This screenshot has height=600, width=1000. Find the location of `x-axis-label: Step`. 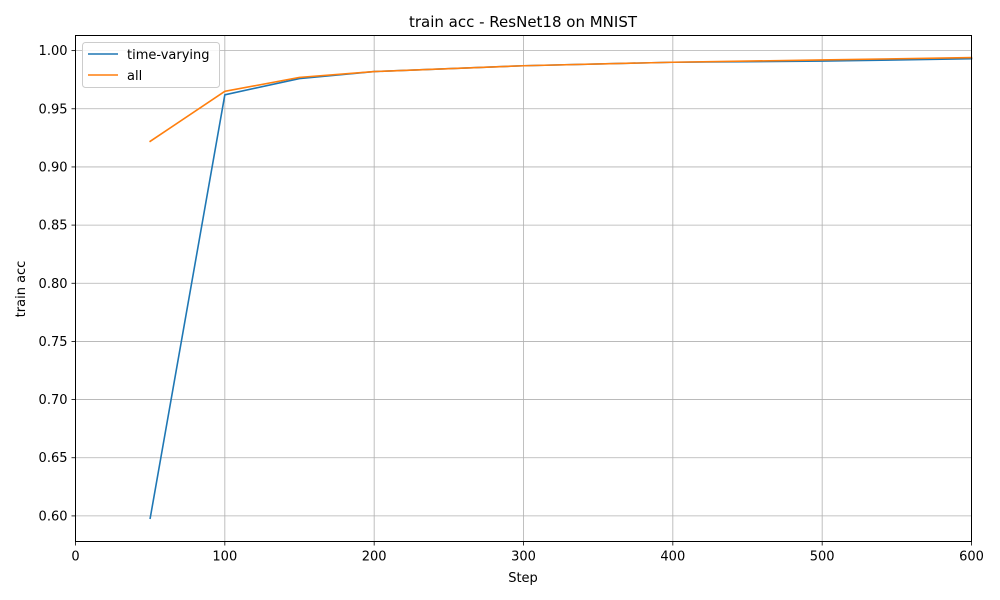

x-axis-label: Step is located at coordinates (523, 578).